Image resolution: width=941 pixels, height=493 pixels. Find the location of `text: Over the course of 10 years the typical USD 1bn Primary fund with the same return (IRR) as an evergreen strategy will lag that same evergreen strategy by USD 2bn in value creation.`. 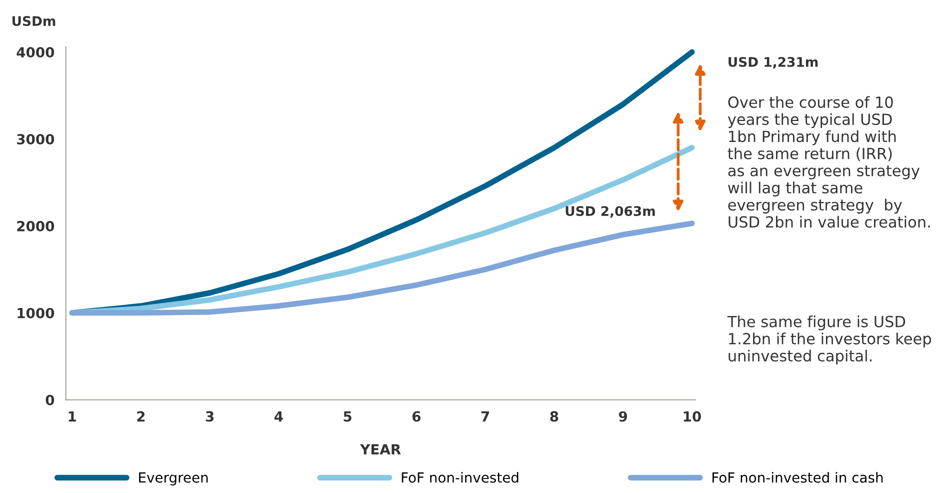

text: Over the course of 10 years the typical USD 1bn Primary fund with the same return (IRR) as an evergreen strategy will lag that same evergreen strategy by USD 2bn in value creation. is located at coordinates (829, 162).